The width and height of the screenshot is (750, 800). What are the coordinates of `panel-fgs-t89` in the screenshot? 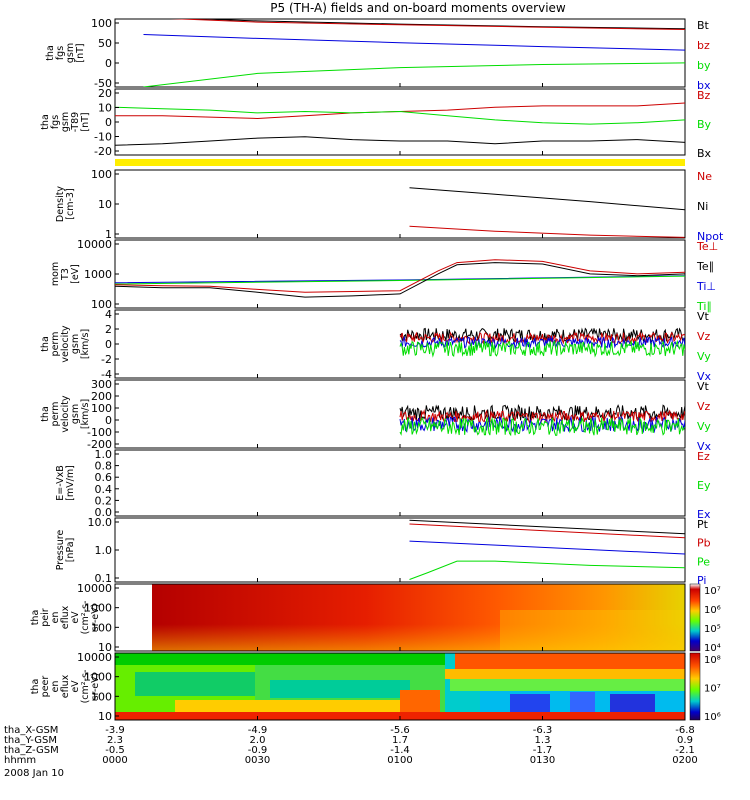 It's located at (400, 122).